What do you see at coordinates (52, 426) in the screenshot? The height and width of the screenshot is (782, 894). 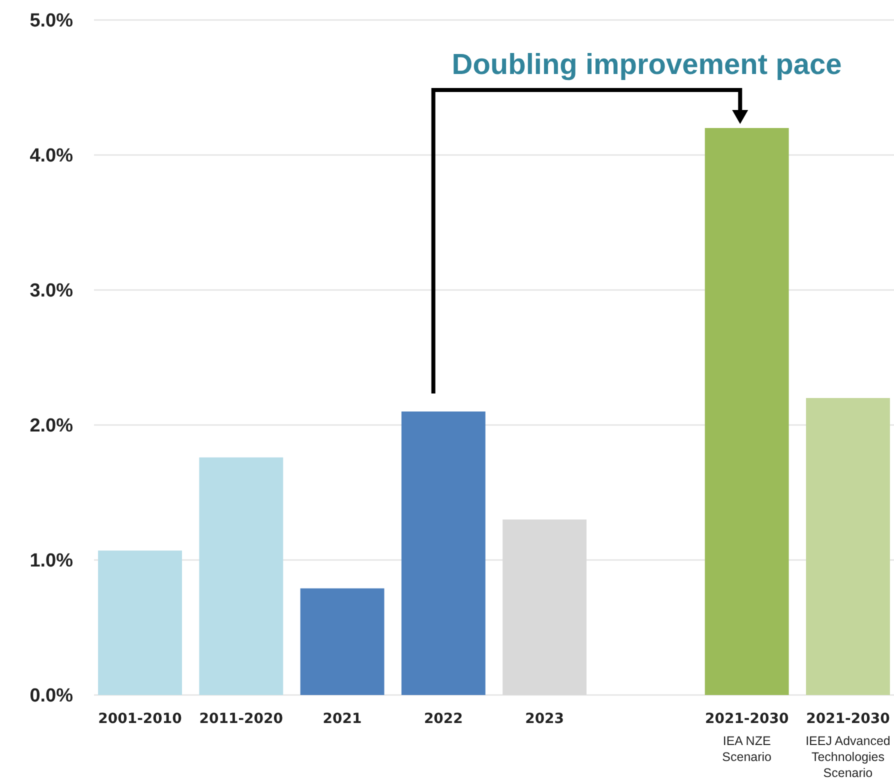 I see `y-tick-label: 2.0%` at bounding box center [52, 426].